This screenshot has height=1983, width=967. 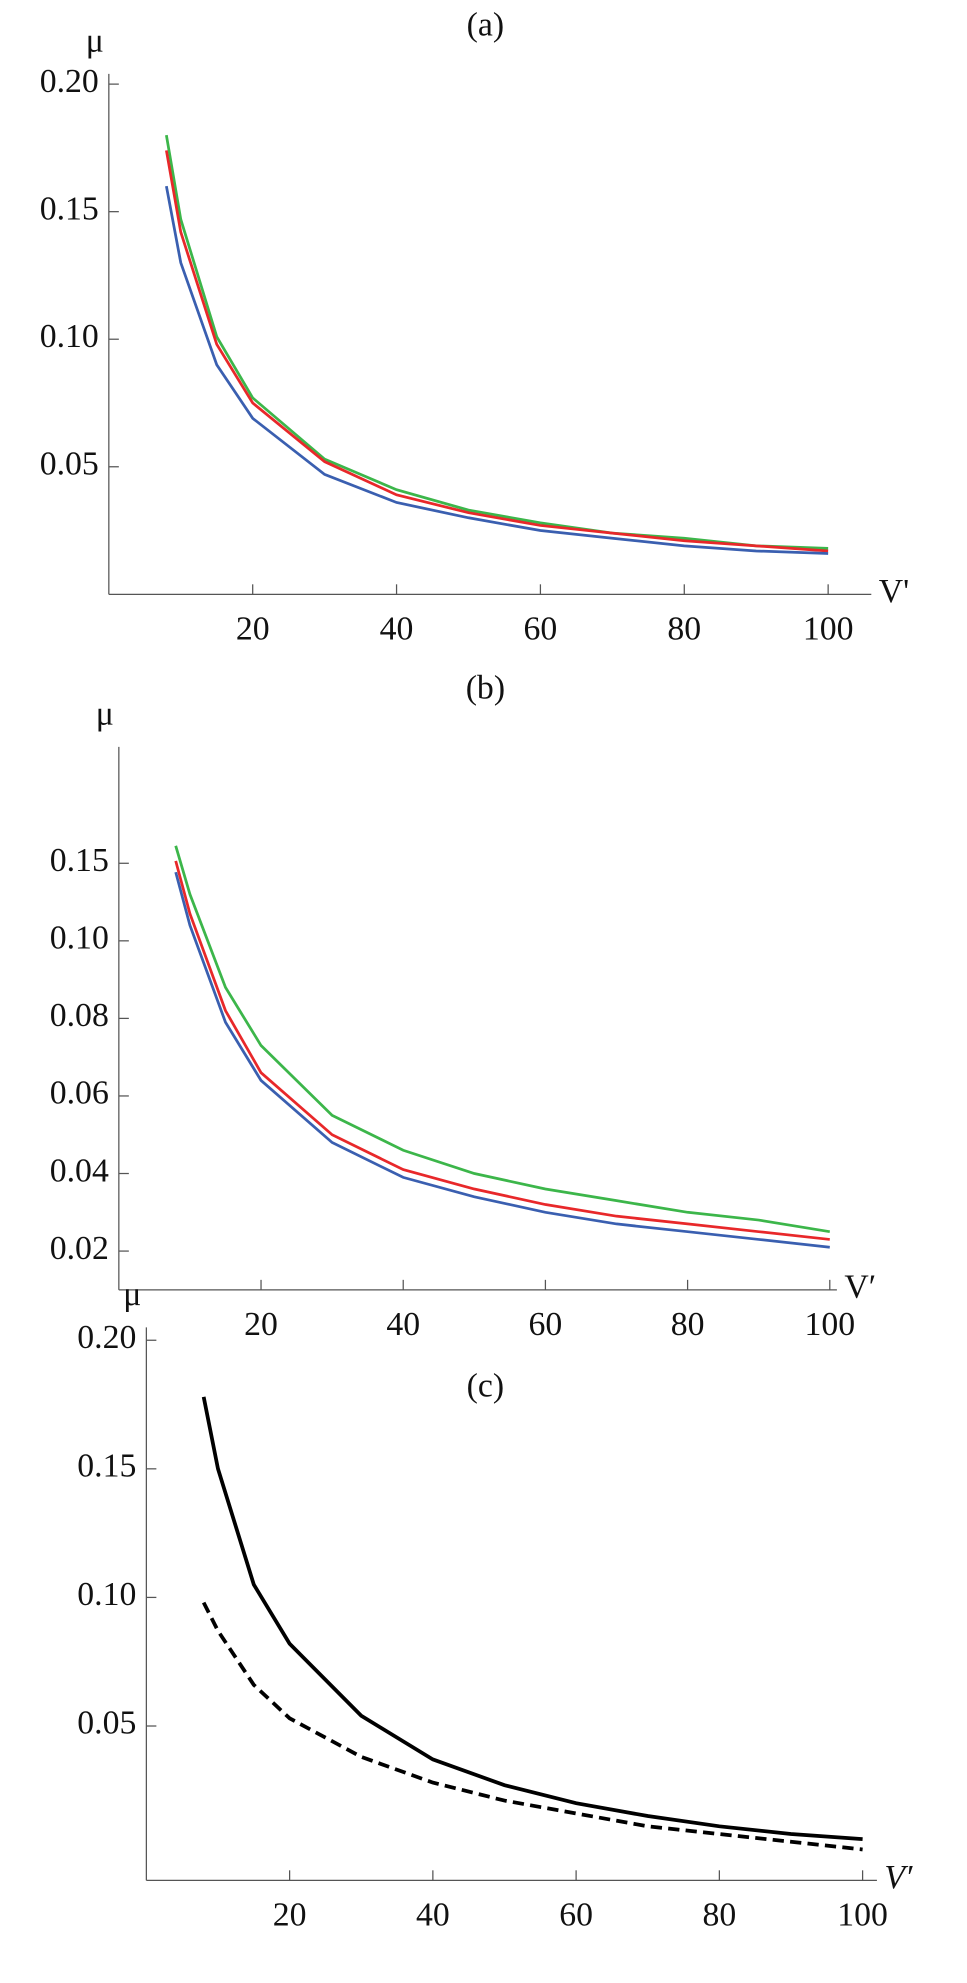 What do you see at coordinates (79, 1015) in the screenshot?
I see `y-tick-label: 0.08` at bounding box center [79, 1015].